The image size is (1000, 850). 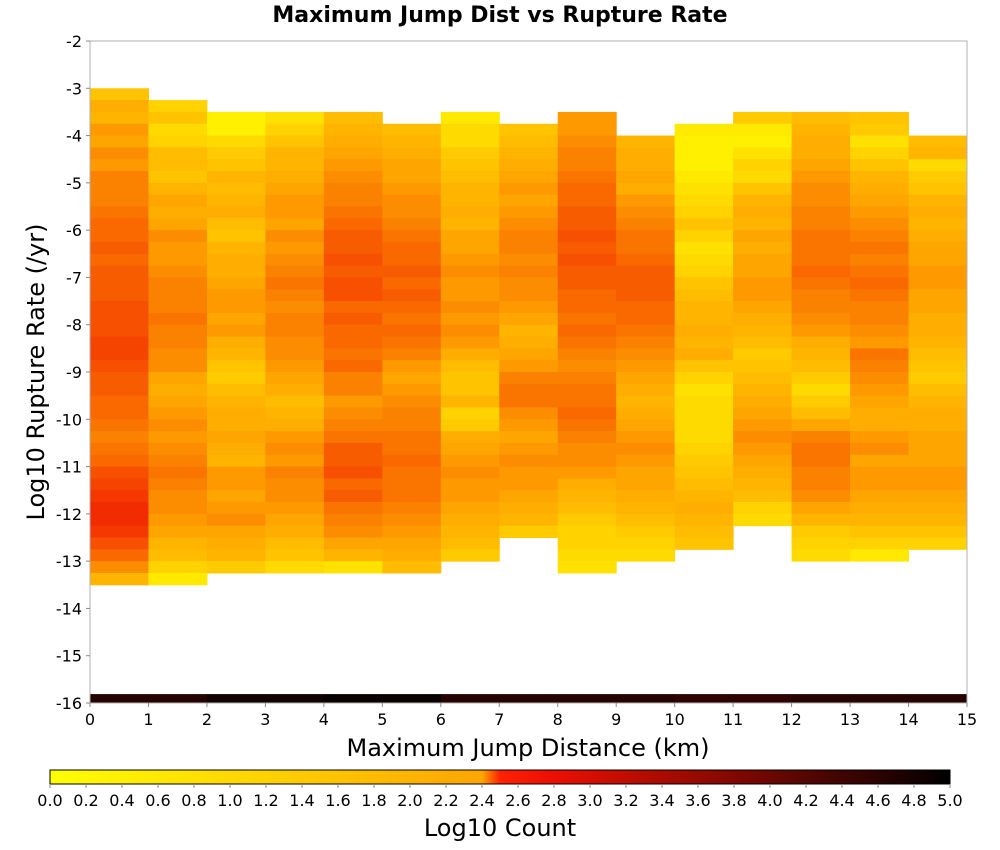 I want to click on colorbar-tick-label: 0.0, so click(x=49, y=800).